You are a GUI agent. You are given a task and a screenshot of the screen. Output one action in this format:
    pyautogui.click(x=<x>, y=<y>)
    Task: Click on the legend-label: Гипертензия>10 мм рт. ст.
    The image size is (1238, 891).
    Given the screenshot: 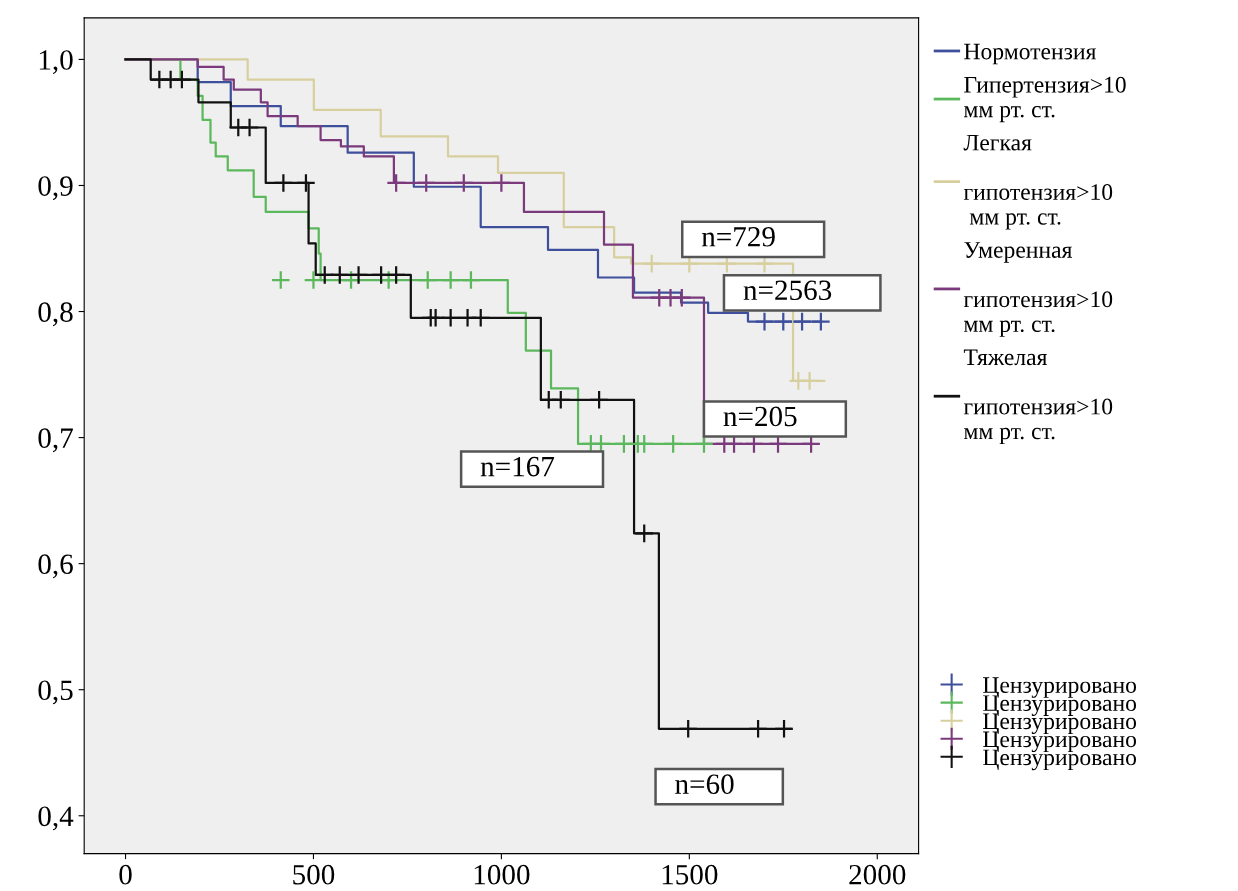 What is the action you would take?
    pyautogui.click(x=1045, y=99)
    